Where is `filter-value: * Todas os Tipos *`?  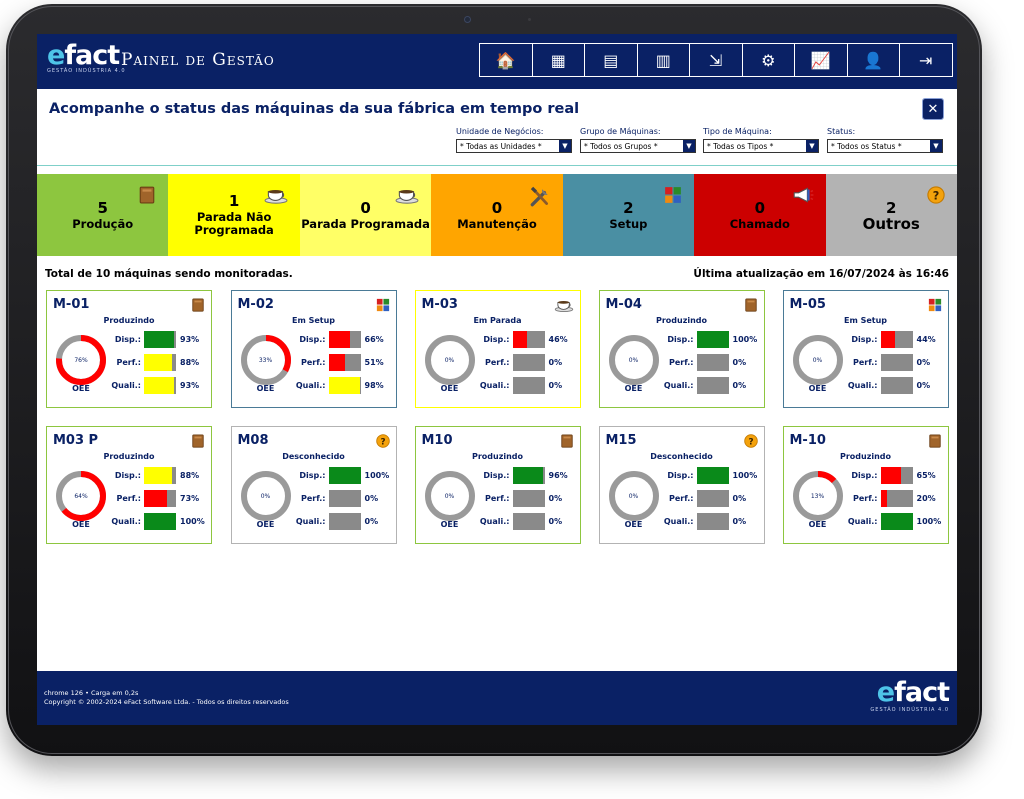
filter-value: * Todas os Tipos * is located at coordinates (740, 146).